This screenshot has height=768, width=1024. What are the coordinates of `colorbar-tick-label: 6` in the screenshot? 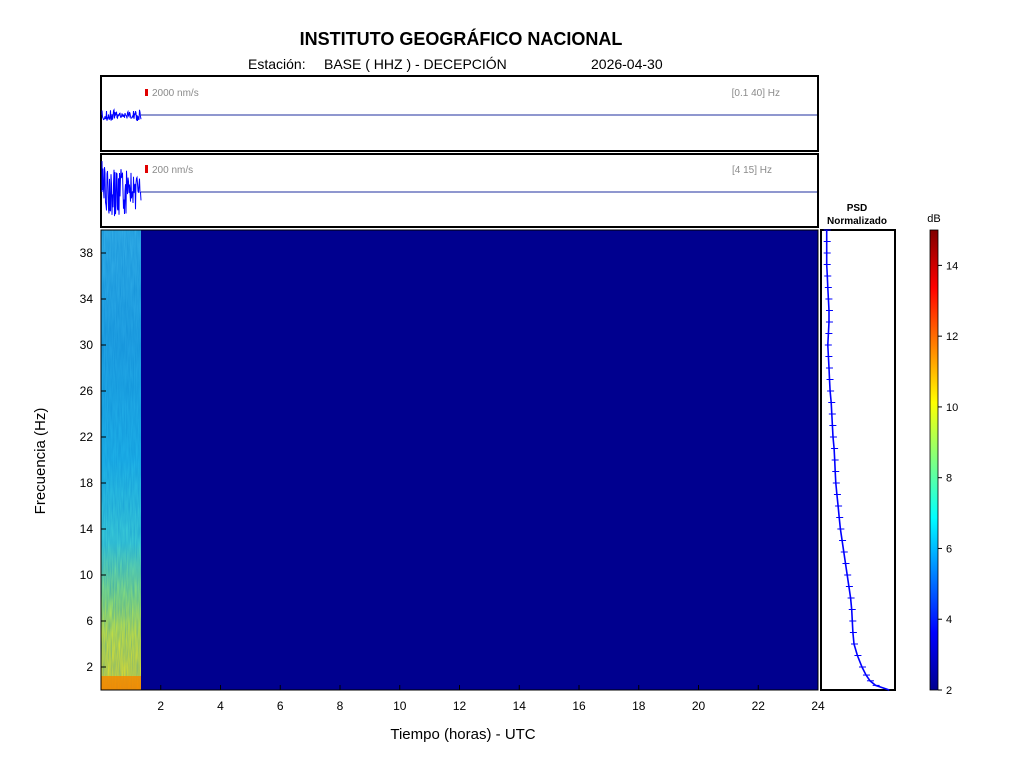 It's located at (949, 549).